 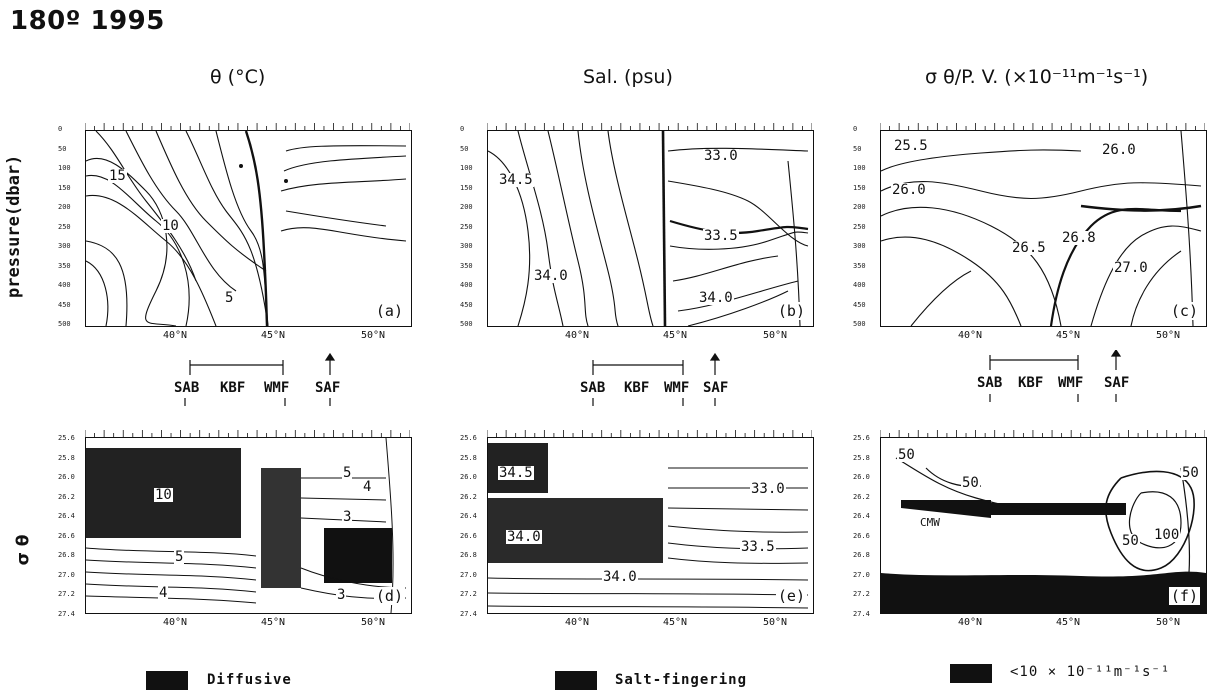 What do you see at coordinates (14, 226) in the screenshot?
I see `pressure-axis-label: pressure(dbar)` at bounding box center [14, 226].